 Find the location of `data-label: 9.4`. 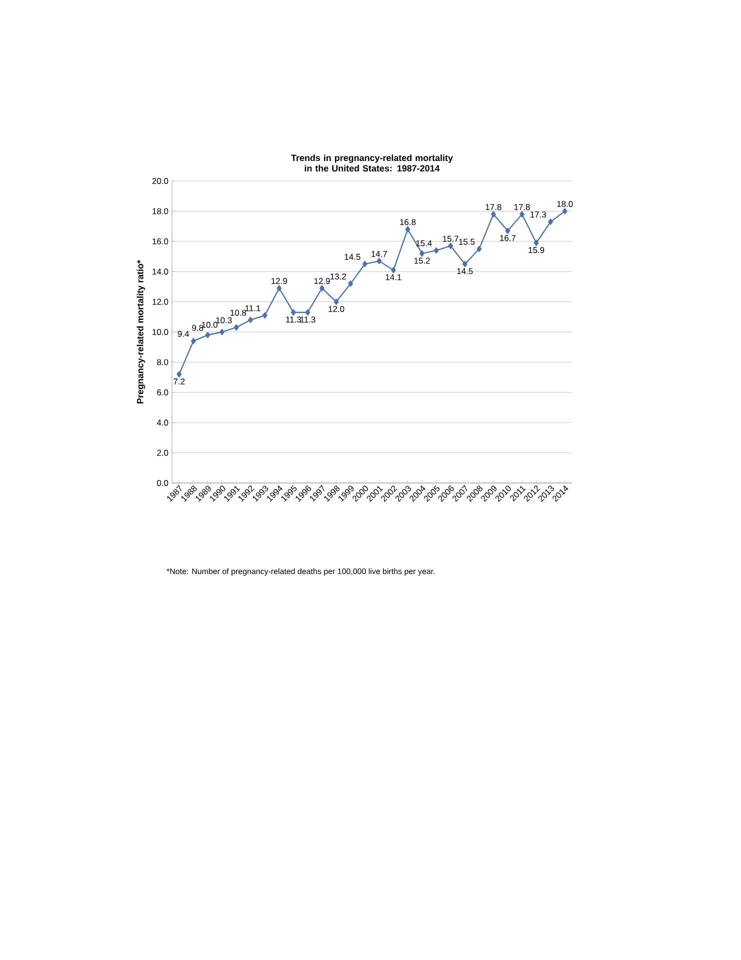

data-label: 9.4 is located at coordinates (183, 333).